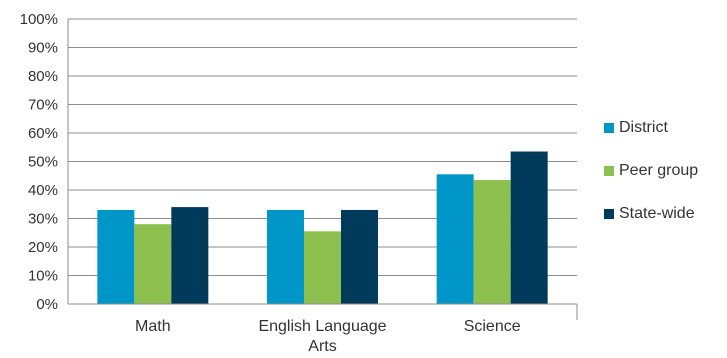  I want to click on y-tick-label: 80%, so click(43, 76).